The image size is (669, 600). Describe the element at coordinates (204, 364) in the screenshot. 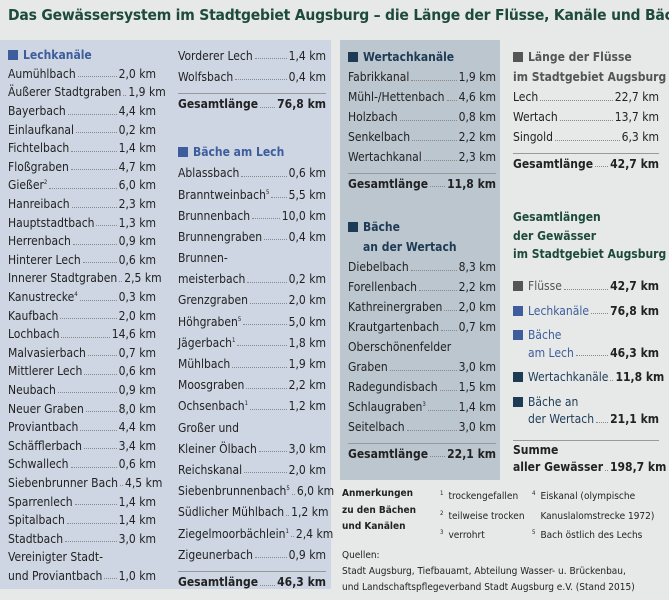

I see `item-name-wrap: Mühlbach` at that location.